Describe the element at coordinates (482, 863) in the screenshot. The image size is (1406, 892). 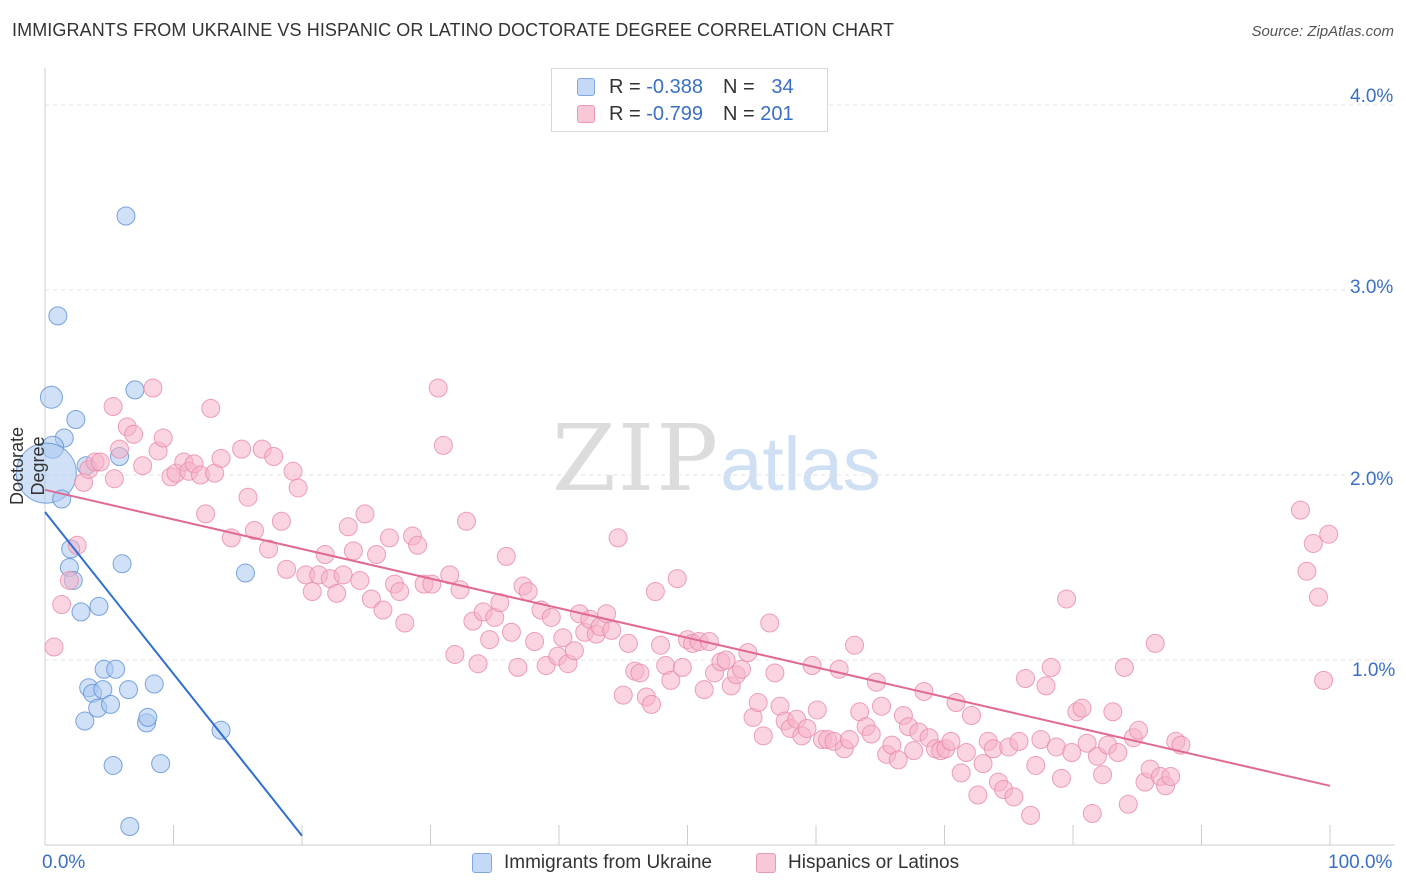
I see `bottom-legend-swatch-ukraine` at that location.